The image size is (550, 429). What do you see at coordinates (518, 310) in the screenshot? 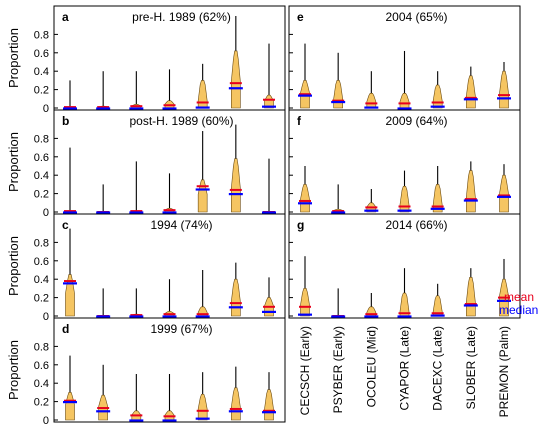
I see `legend-median: median` at bounding box center [518, 310].